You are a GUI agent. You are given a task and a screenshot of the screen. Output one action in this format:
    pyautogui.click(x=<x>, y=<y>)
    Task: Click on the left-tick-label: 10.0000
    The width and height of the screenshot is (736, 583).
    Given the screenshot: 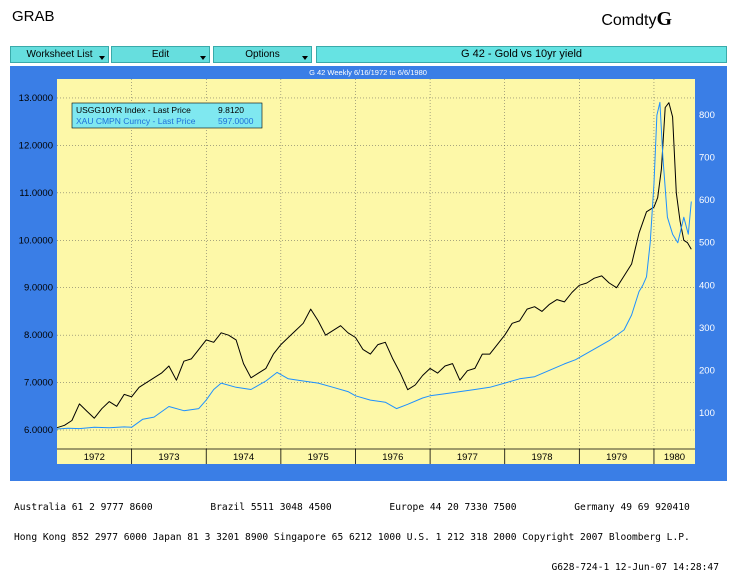 What is the action you would take?
    pyautogui.click(x=36, y=240)
    